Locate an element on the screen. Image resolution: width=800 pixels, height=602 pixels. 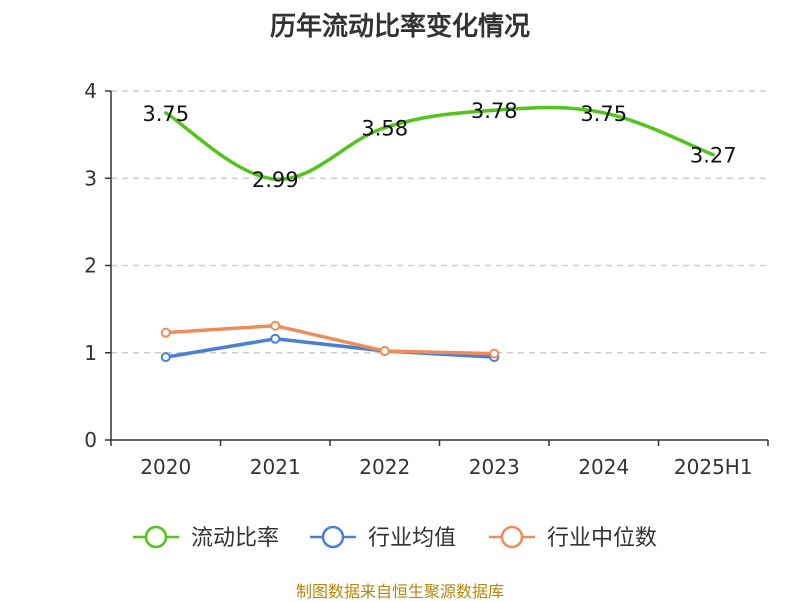
x-tick-label: 2020 is located at coordinates (165, 467).